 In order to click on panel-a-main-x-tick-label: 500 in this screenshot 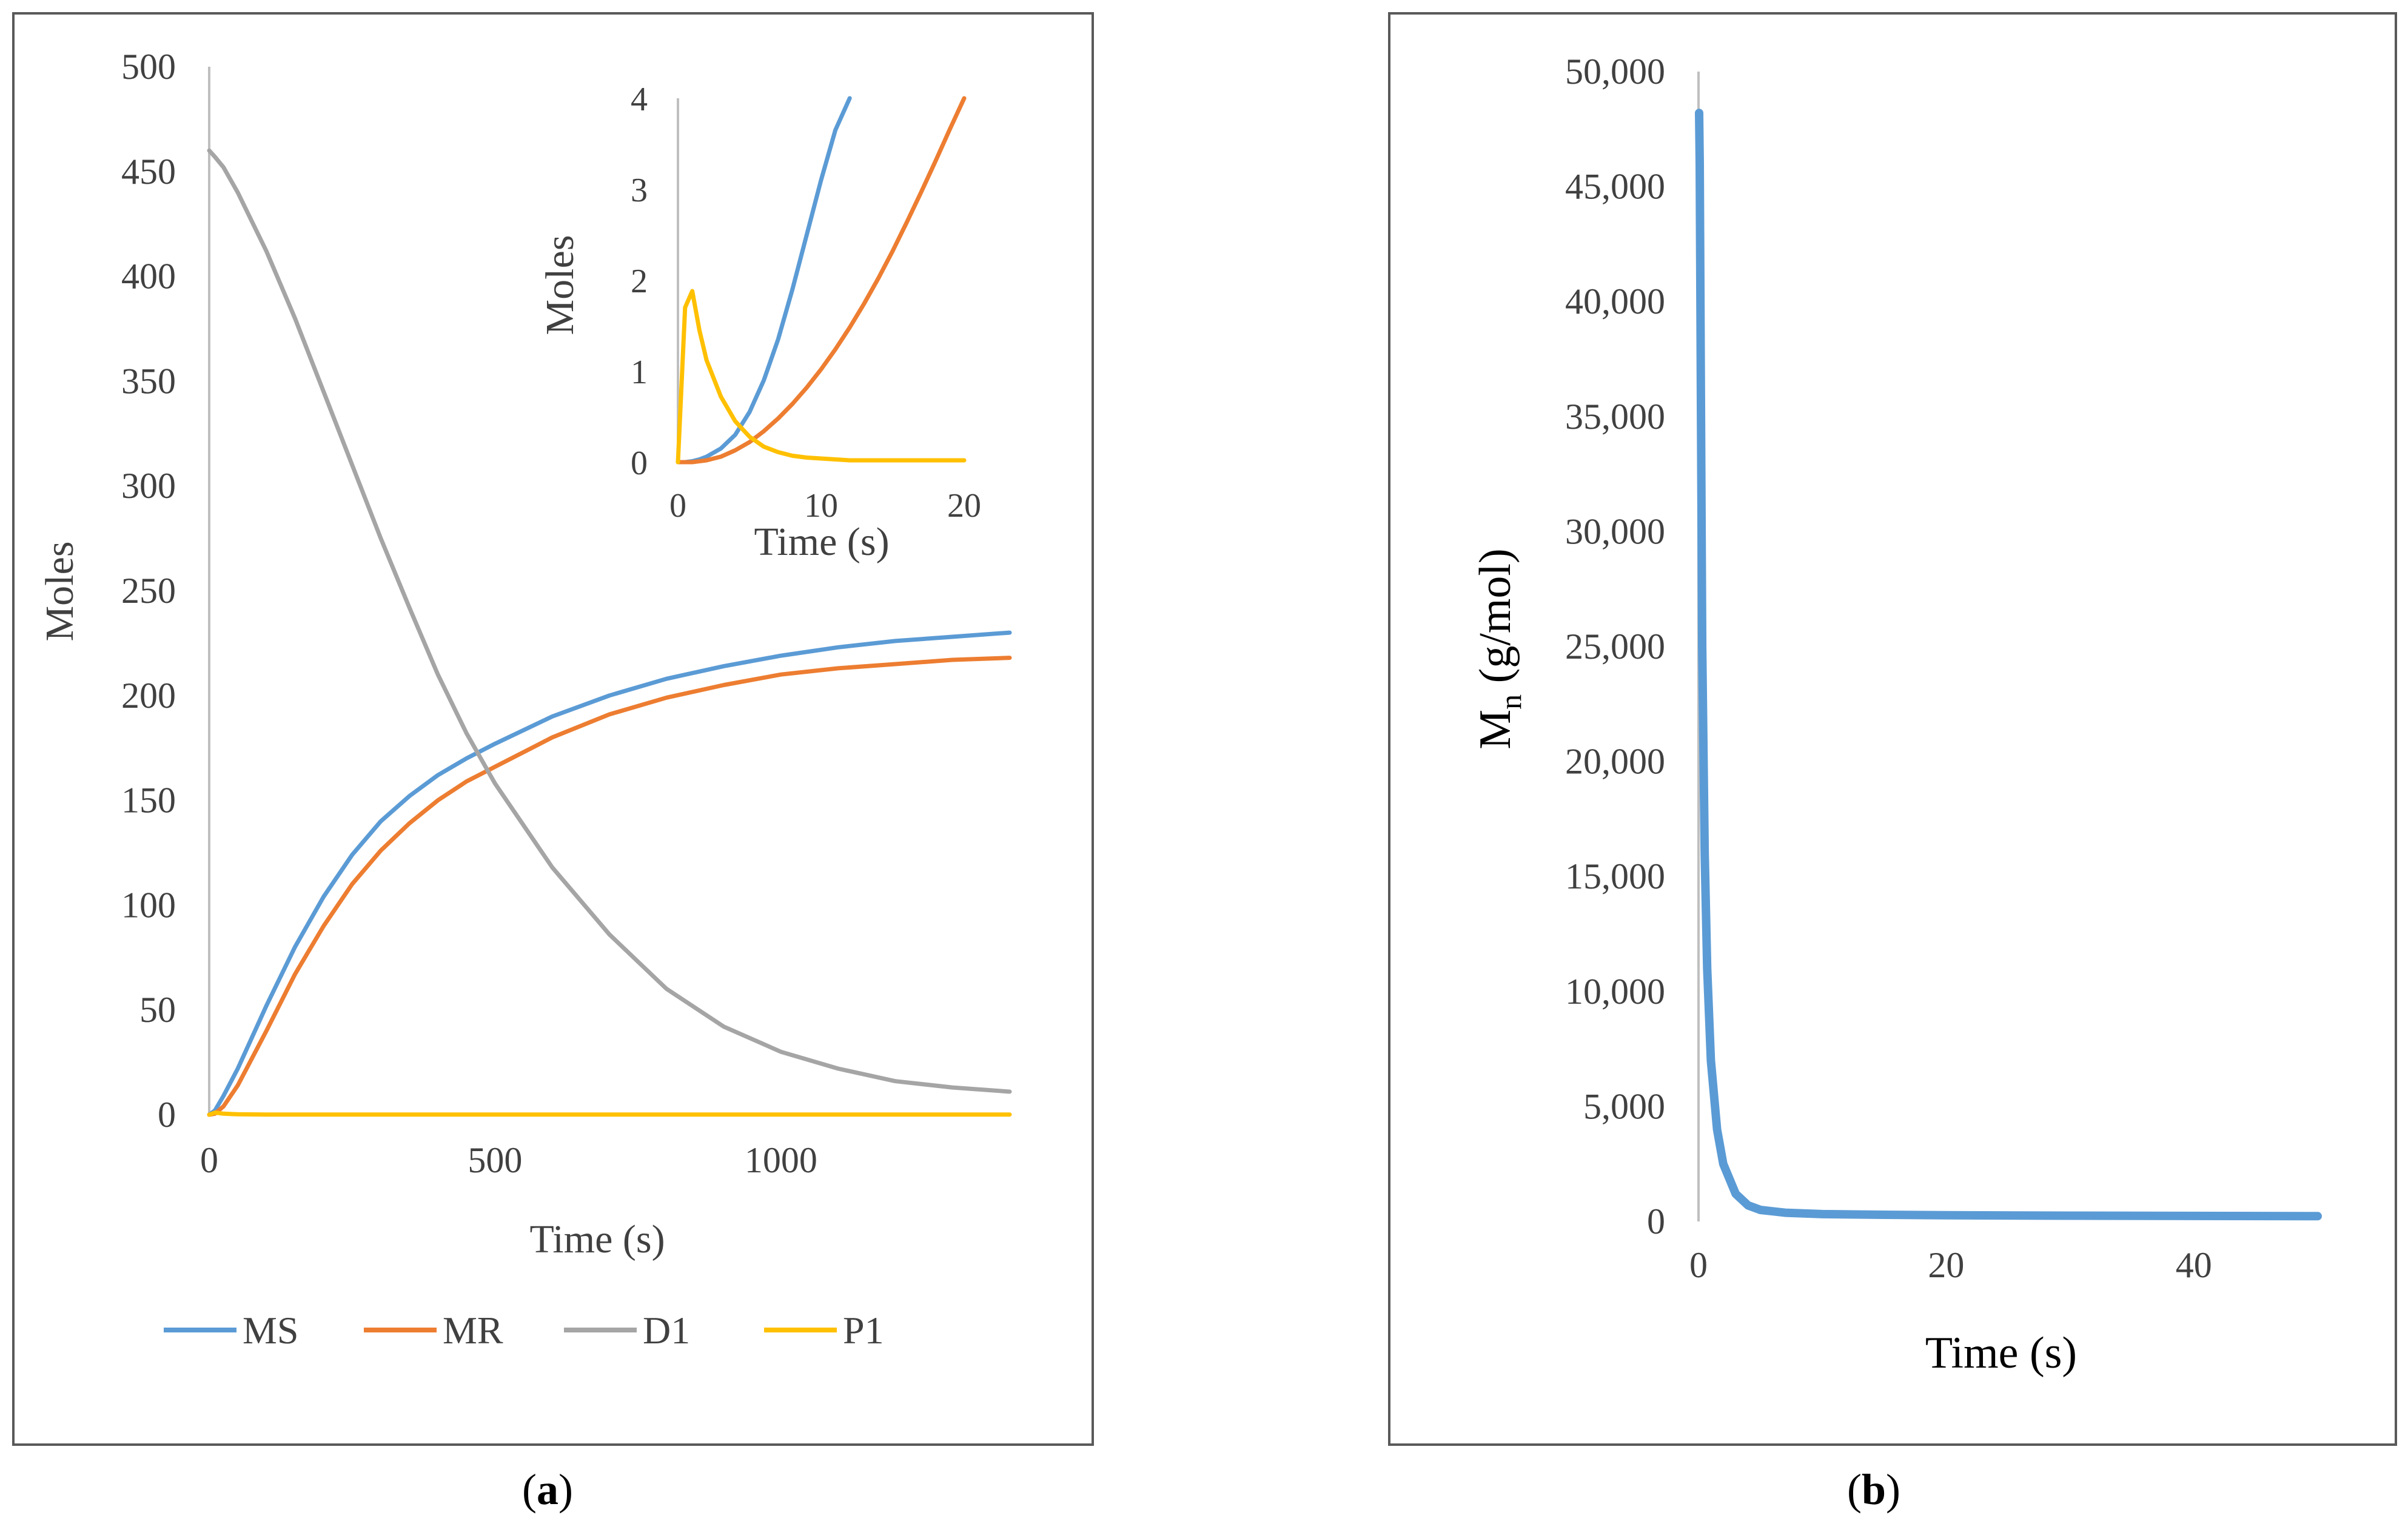, I will do `click(495, 1160)`.